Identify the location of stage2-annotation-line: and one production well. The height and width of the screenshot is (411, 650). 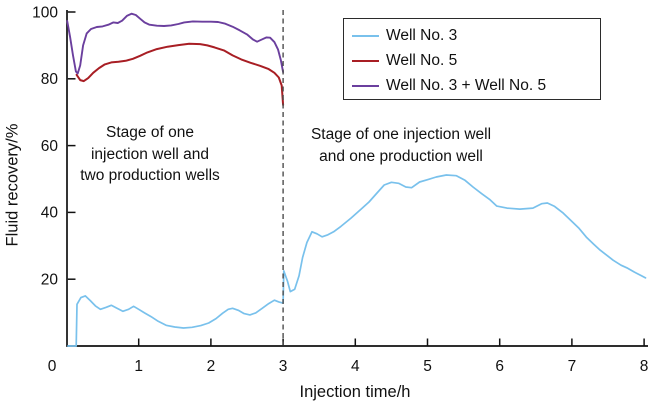
(401, 156).